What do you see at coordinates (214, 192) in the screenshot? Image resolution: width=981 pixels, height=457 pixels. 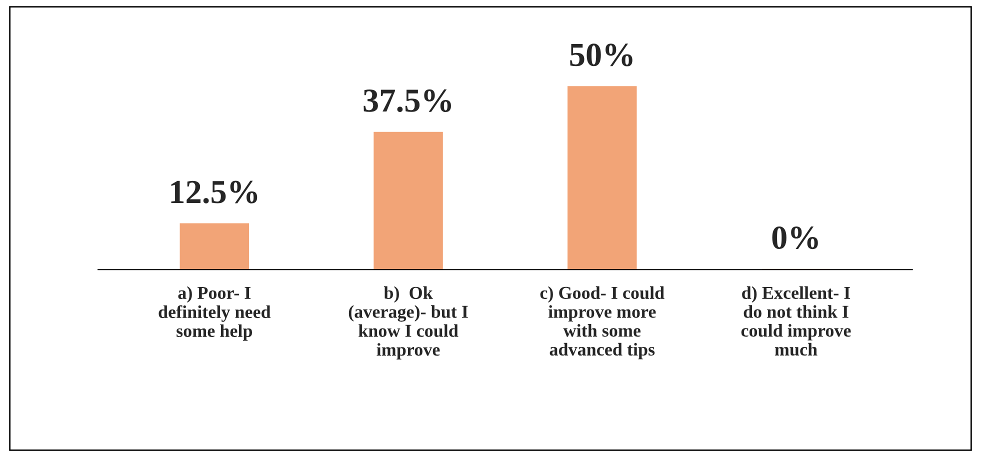 I see `data-label: 12.5%` at bounding box center [214, 192].